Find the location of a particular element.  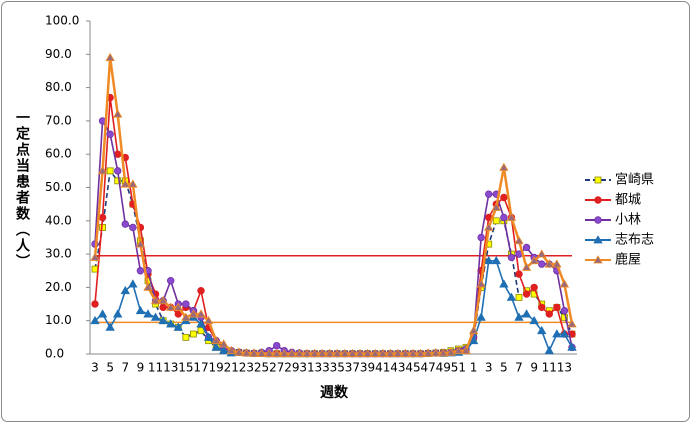

y-tick-label: 80.0 is located at coordinates (58, 87).